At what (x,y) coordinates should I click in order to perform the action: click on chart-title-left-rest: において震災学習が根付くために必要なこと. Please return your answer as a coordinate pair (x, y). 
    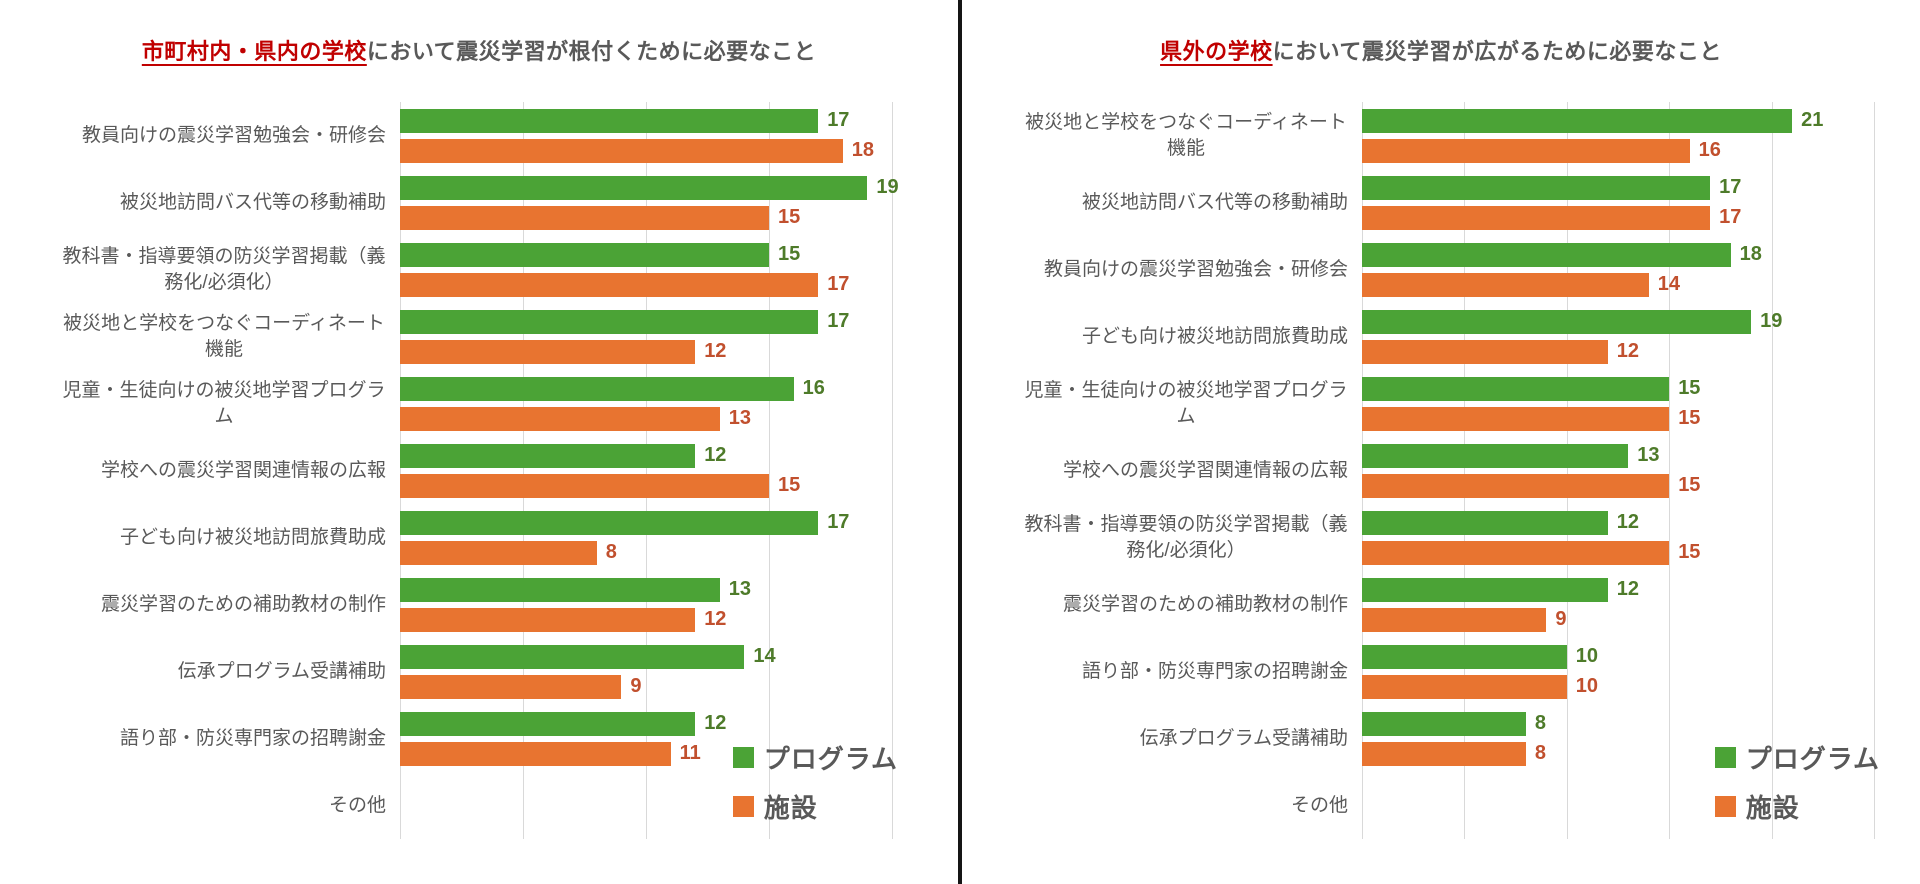
    Looking at the image, I should click on (591, 51).